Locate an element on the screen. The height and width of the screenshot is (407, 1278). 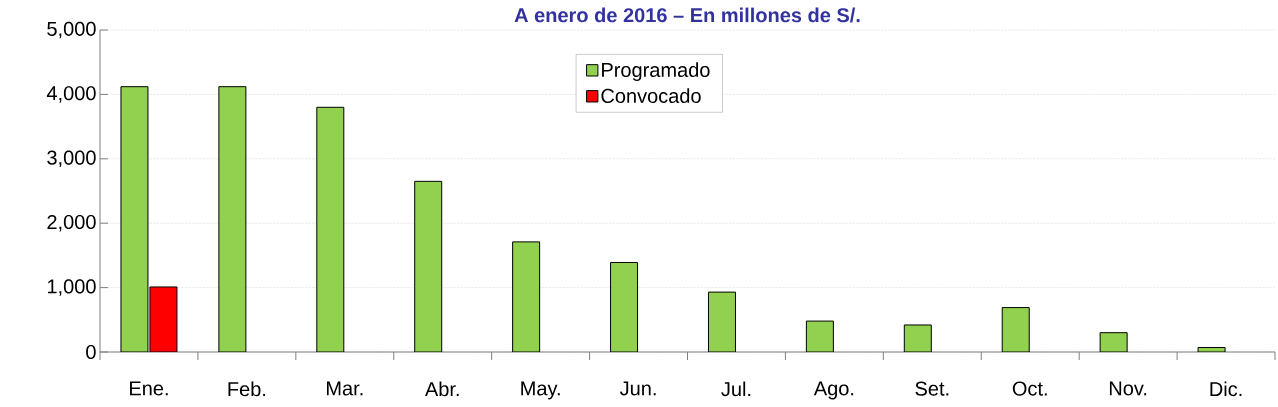
y-tick-label: 4,000 is located at coordinates (71, 94).